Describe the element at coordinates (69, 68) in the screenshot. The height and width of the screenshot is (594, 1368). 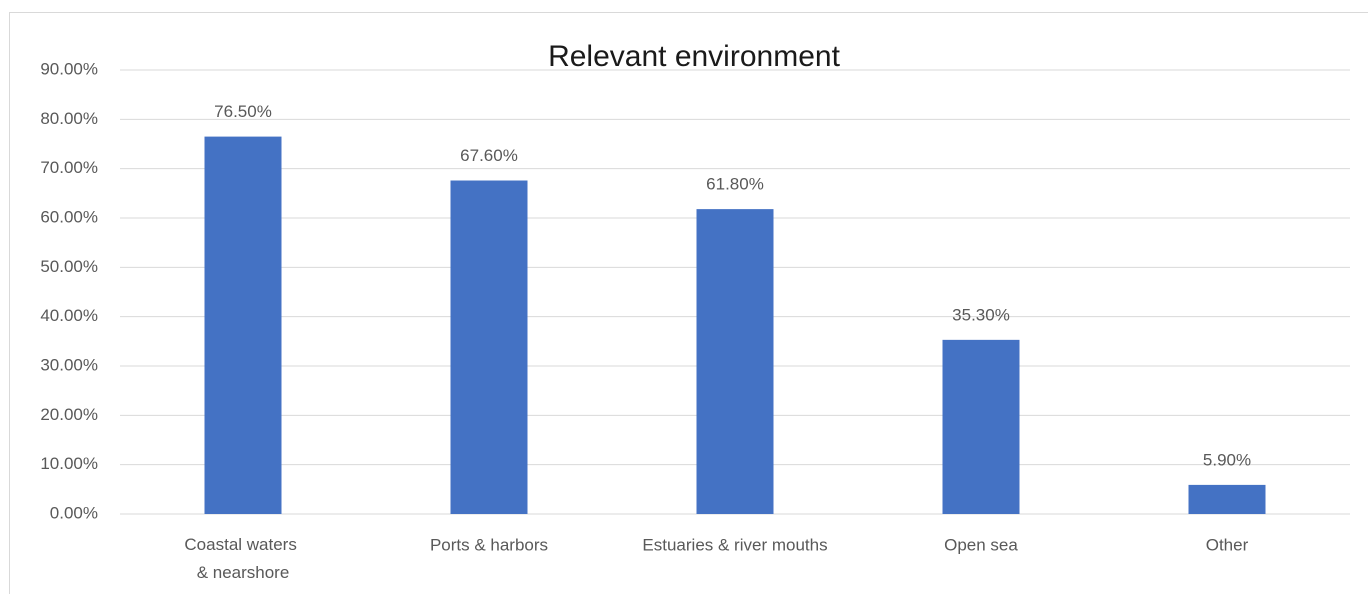
I see `y-tick-label: 90.00%` at that location.